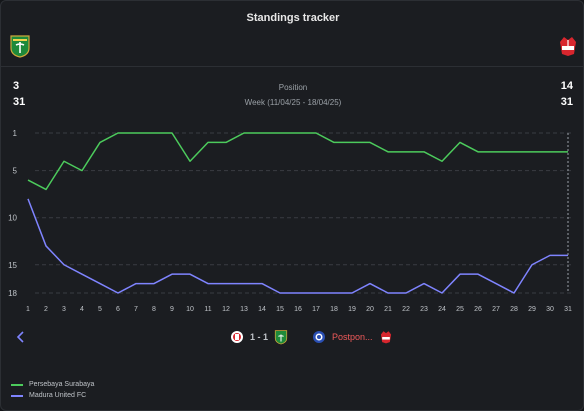 This screenshot has width=584, height=411. Describe the element at coordinates (352, 309) in the screenshot. I see `x-tick-label-19: 19` at that location.